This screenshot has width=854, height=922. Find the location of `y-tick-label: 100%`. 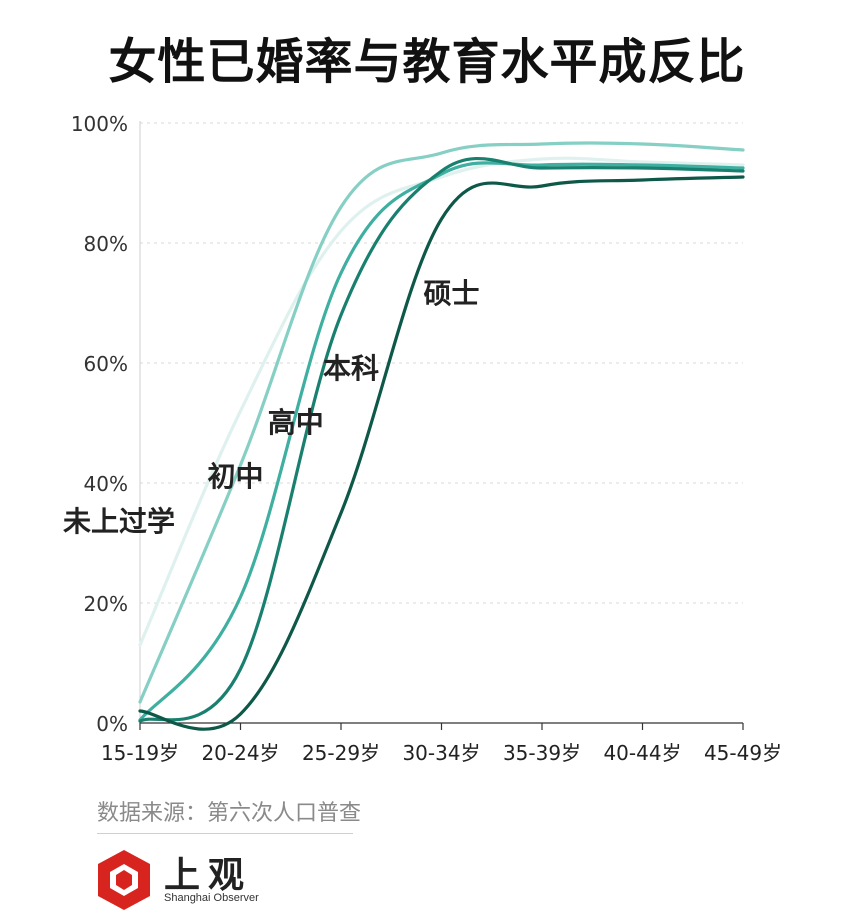

y-tick-label: 100% is located at coordinates (99, 124).